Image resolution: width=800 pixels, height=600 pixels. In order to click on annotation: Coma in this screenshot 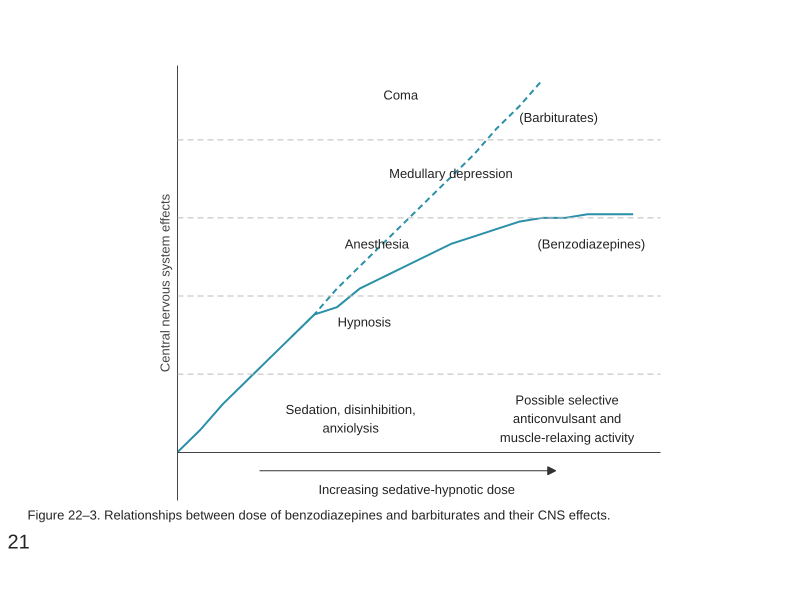, I will do `click(401, 95)`.